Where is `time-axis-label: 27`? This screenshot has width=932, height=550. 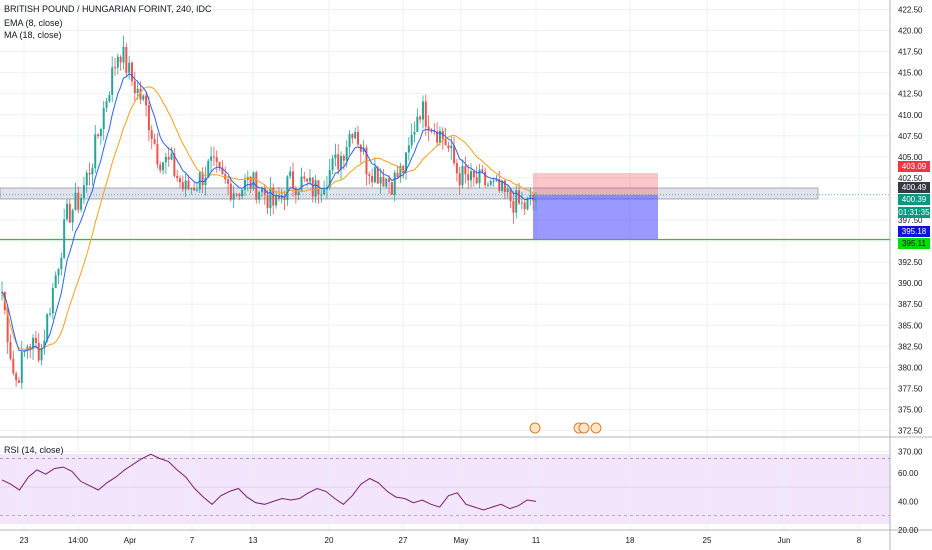 time-axis-label: 27 is located at coordinates (403, 540).